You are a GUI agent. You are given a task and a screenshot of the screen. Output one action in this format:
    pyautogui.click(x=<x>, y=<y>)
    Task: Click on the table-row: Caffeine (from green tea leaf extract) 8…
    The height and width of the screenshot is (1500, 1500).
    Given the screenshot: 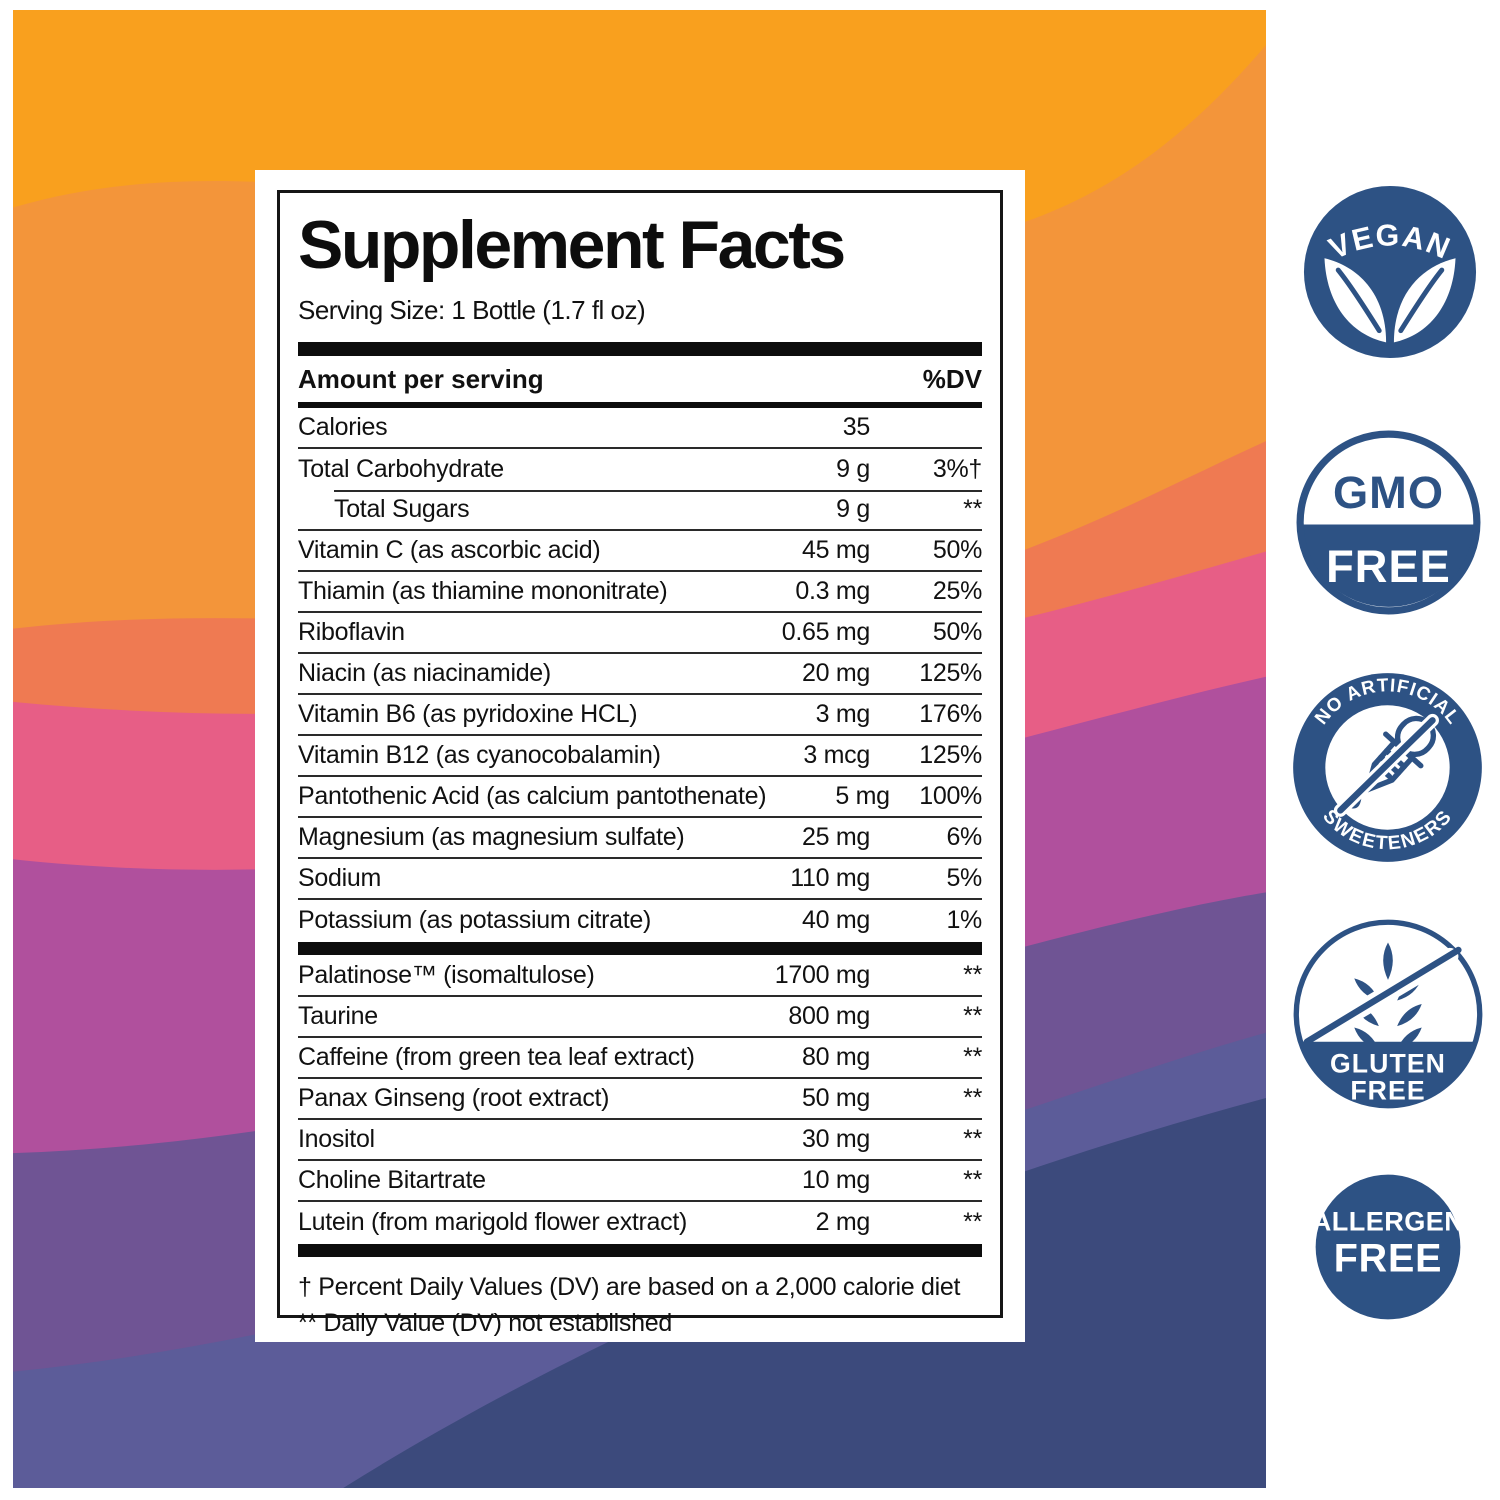 What is the action you would take?
    pyautogui.click(x=640, y=1058)
    